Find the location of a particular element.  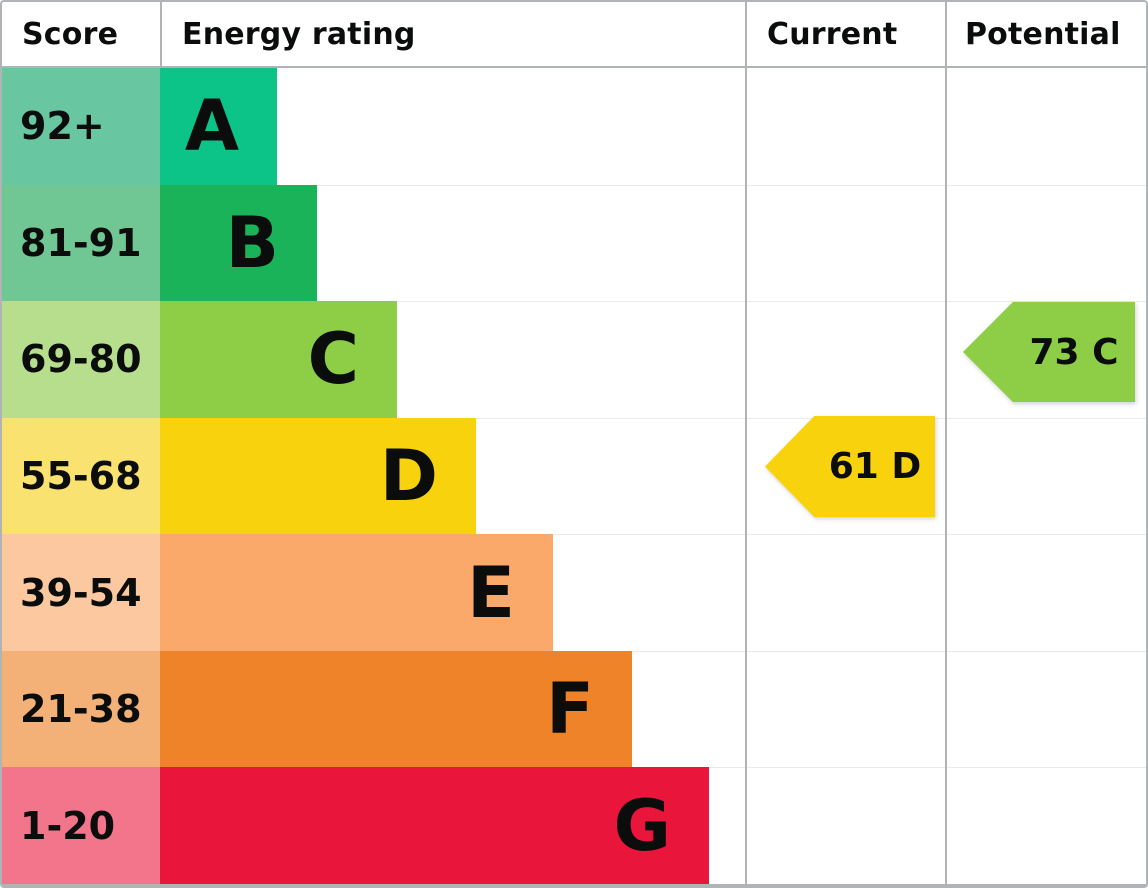

band-letter-f: F is located at coordinates (570, 709).